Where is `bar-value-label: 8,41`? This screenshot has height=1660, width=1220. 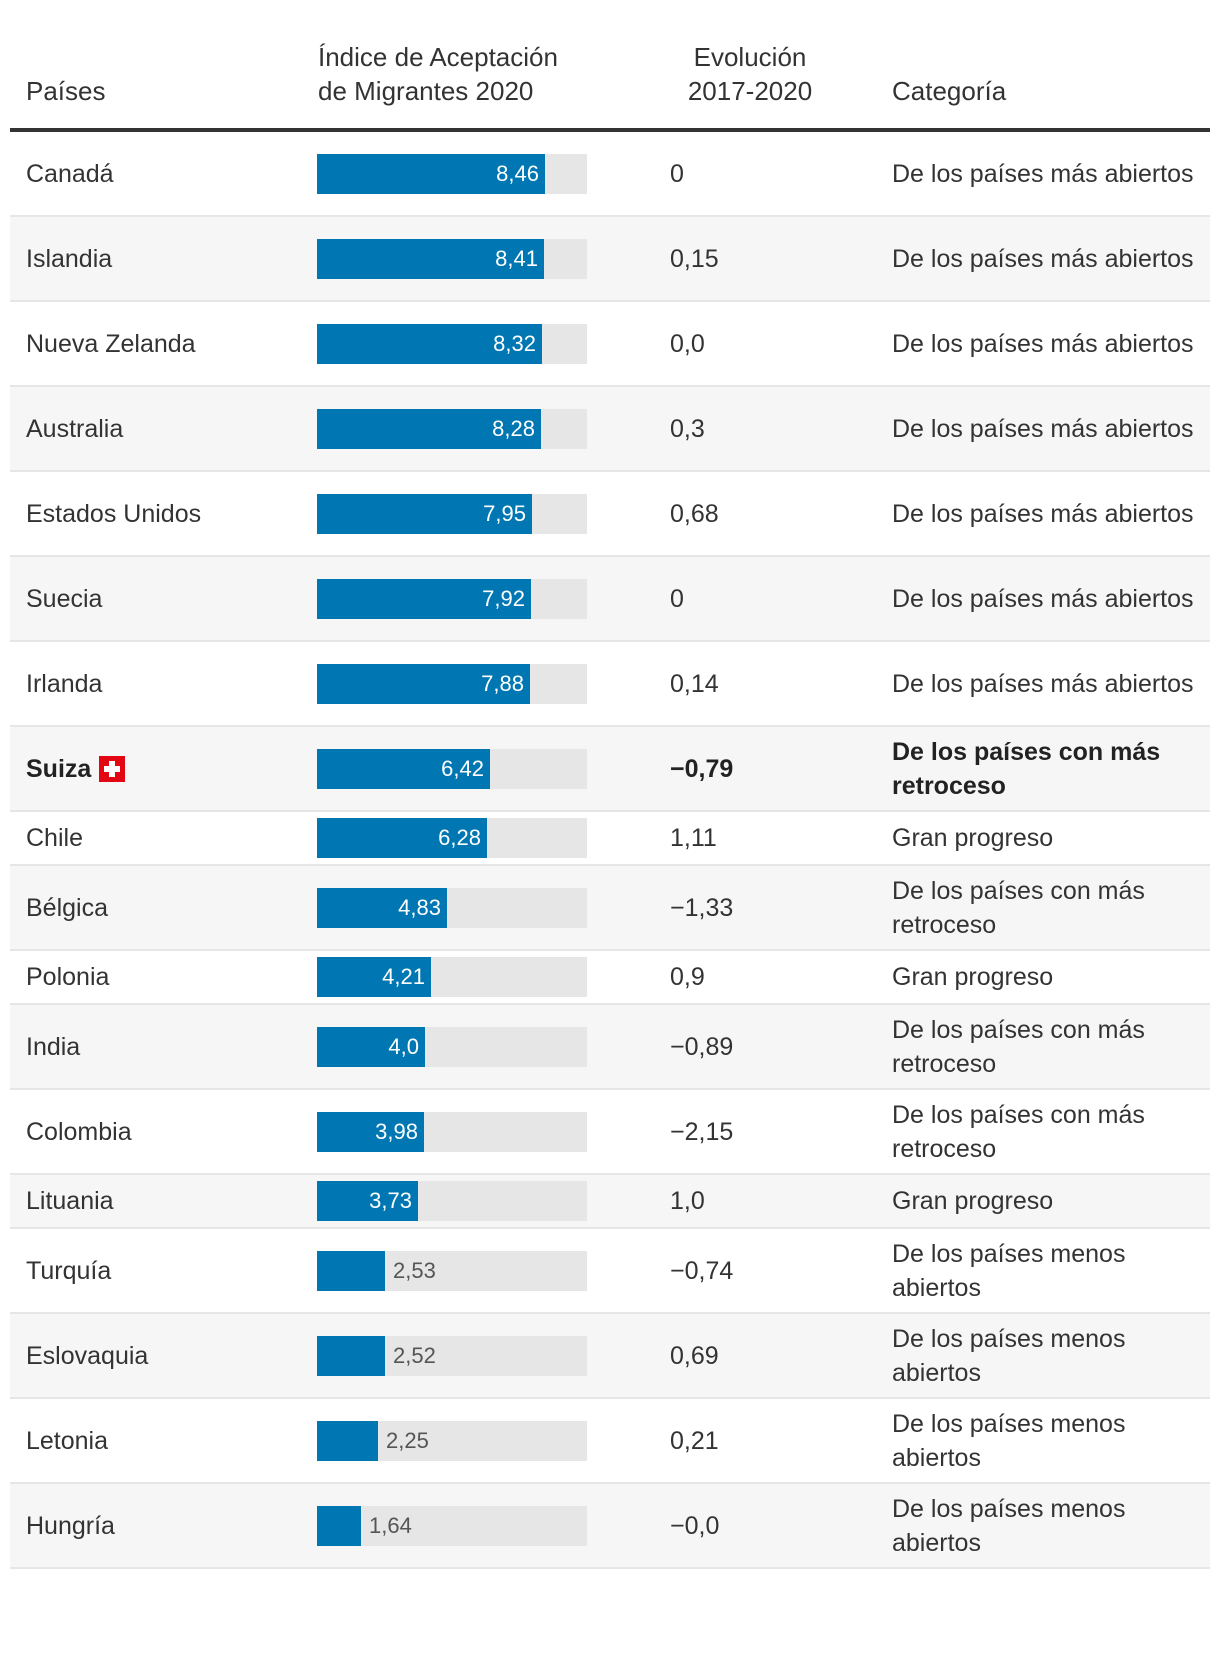
bar-value-label: 8,41 is located at coordinates (516, 258).